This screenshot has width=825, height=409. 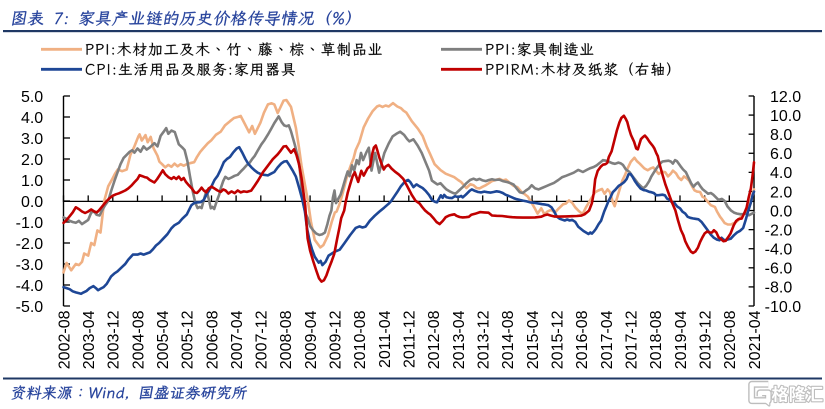 I want to click on svg-text: 2013-04, so click(x=459, y=339).